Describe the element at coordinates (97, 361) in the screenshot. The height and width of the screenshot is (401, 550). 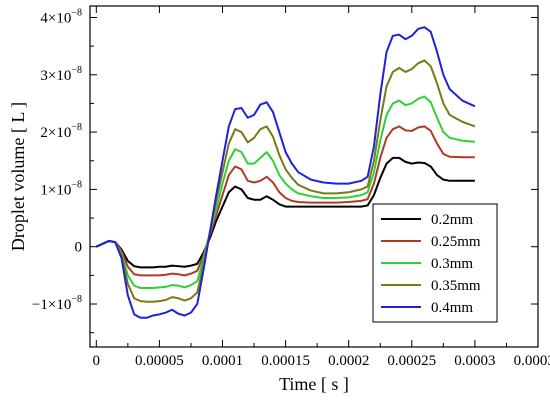
I see `x-tick-label: 0` at that location.